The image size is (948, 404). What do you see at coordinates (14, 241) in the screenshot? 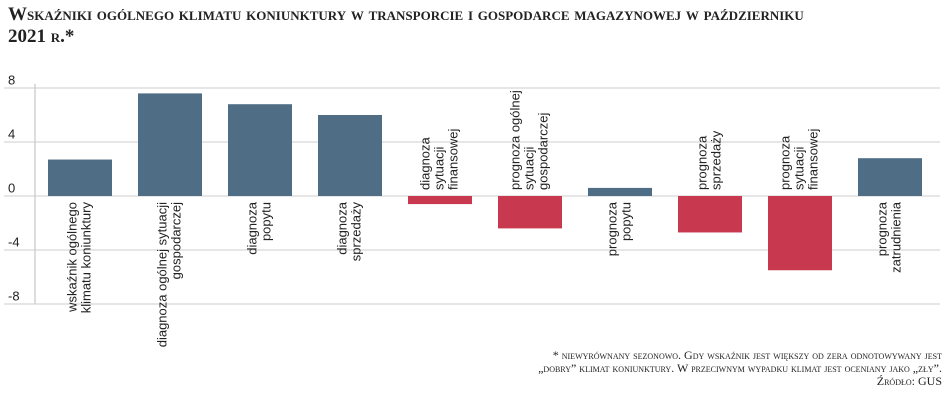
I see `y-tick-label: -4` at bounding box center [14, 241].